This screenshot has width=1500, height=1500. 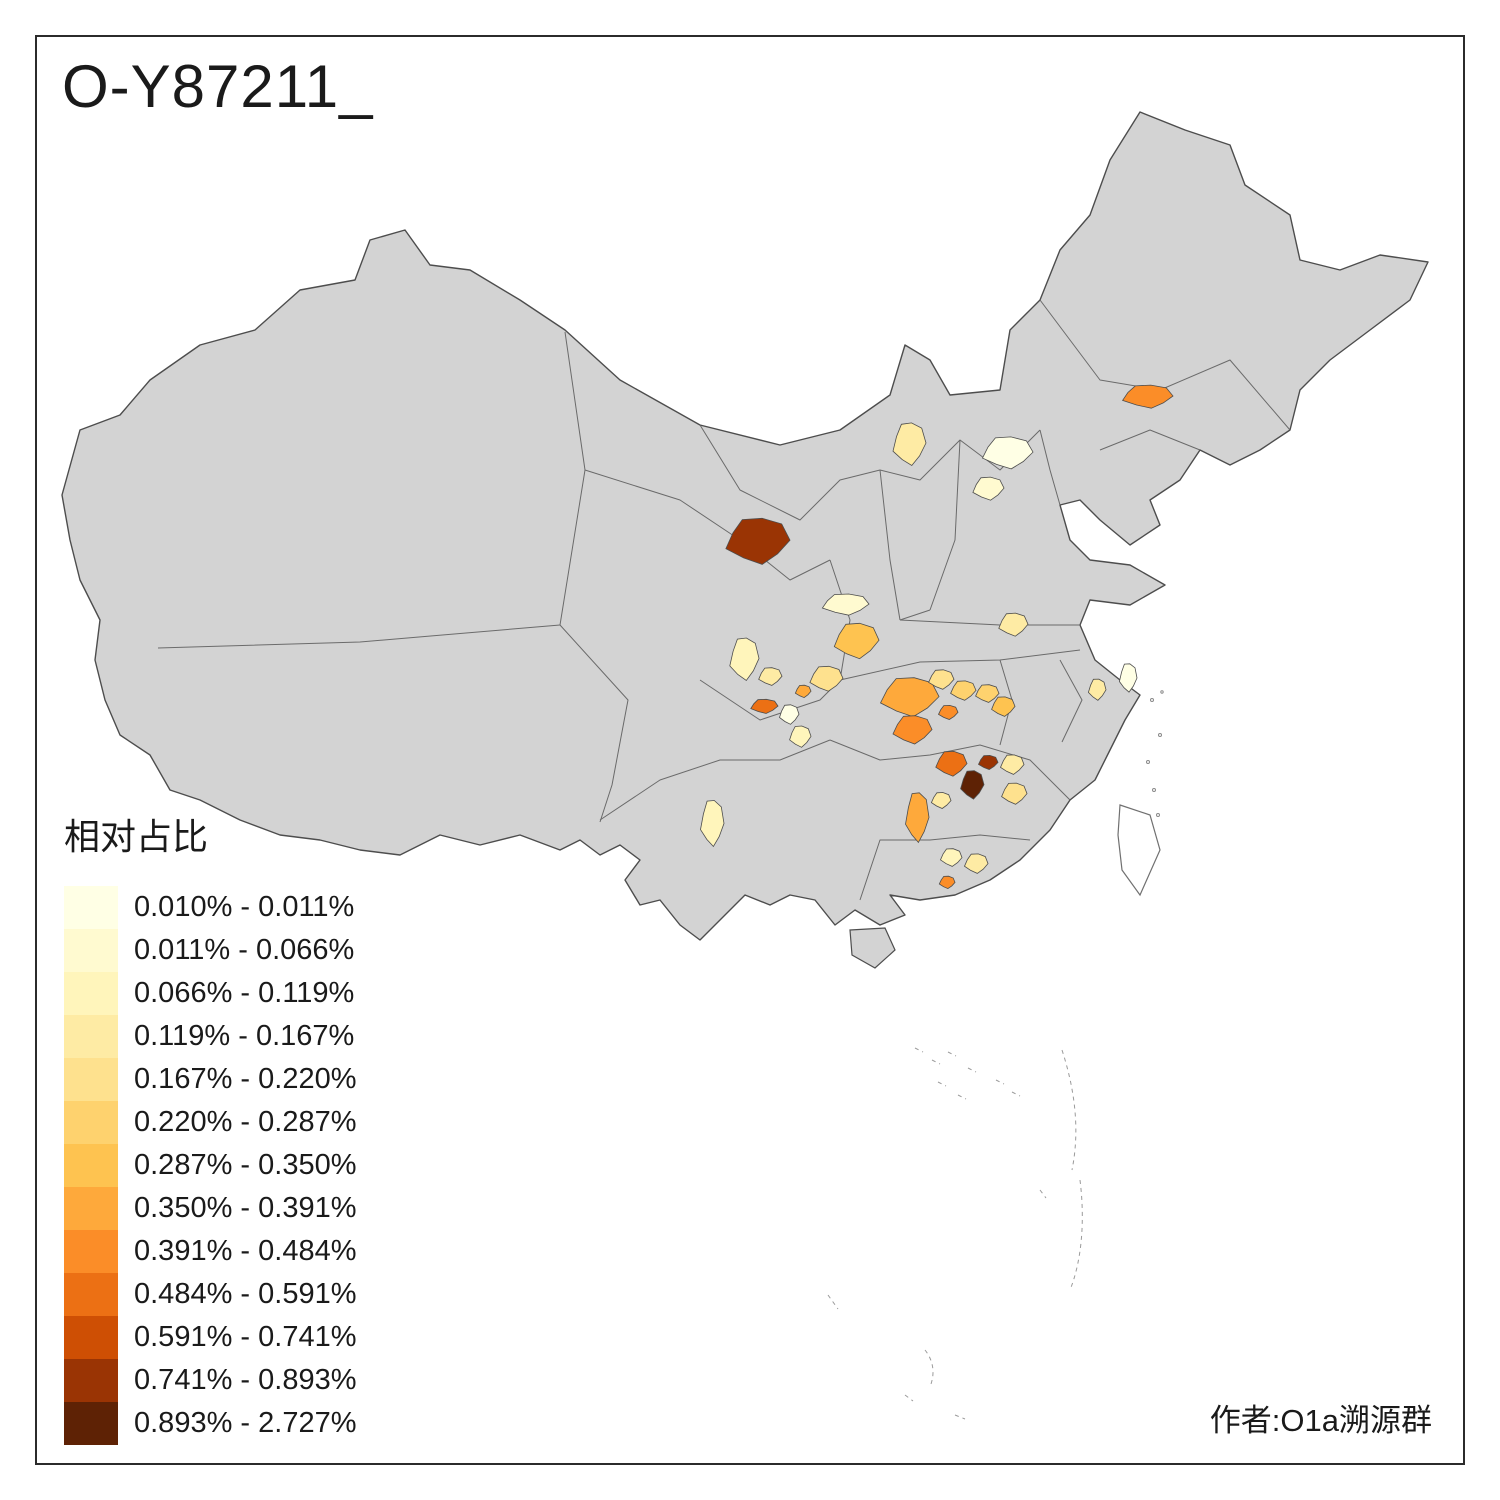 I want to click on map-region-sichuan-pale, so click(x=789, y=714).